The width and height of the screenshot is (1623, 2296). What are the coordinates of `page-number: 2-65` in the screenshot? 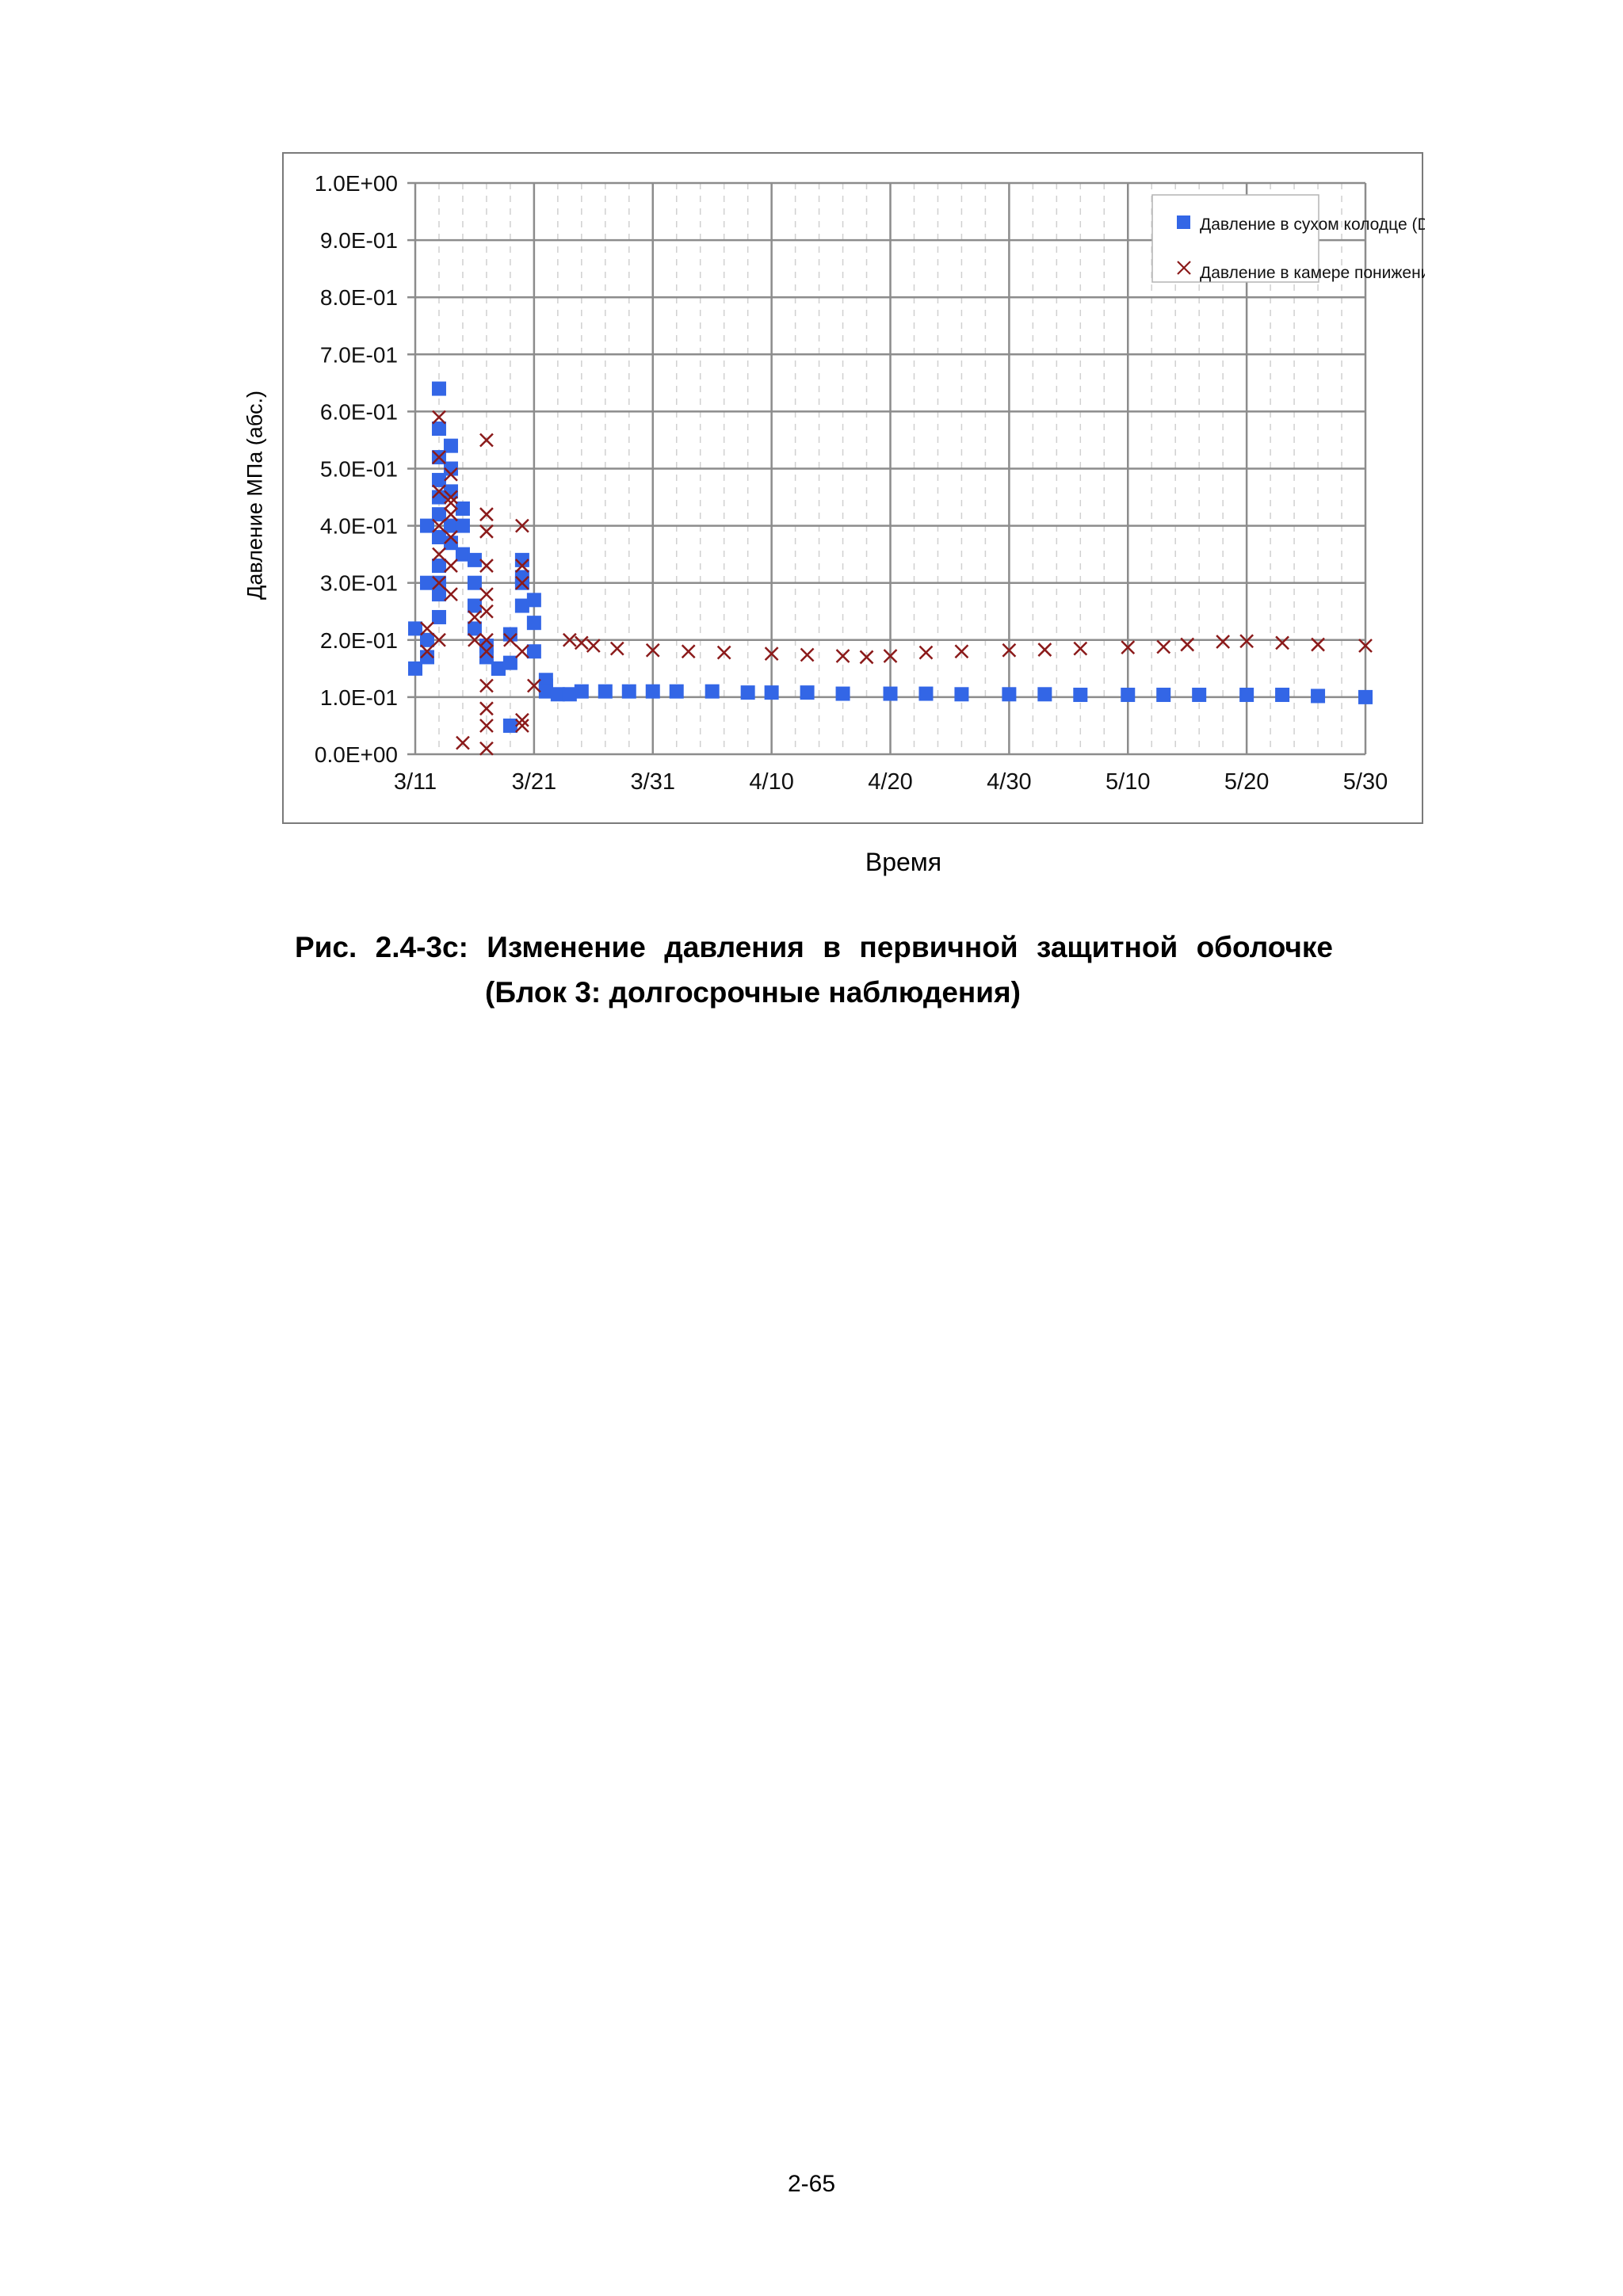 It's located at (811, 2184).